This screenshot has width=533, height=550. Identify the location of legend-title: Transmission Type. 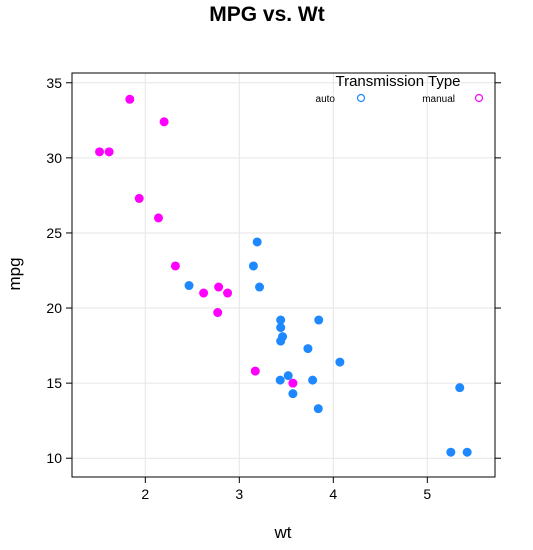
(397, 81).